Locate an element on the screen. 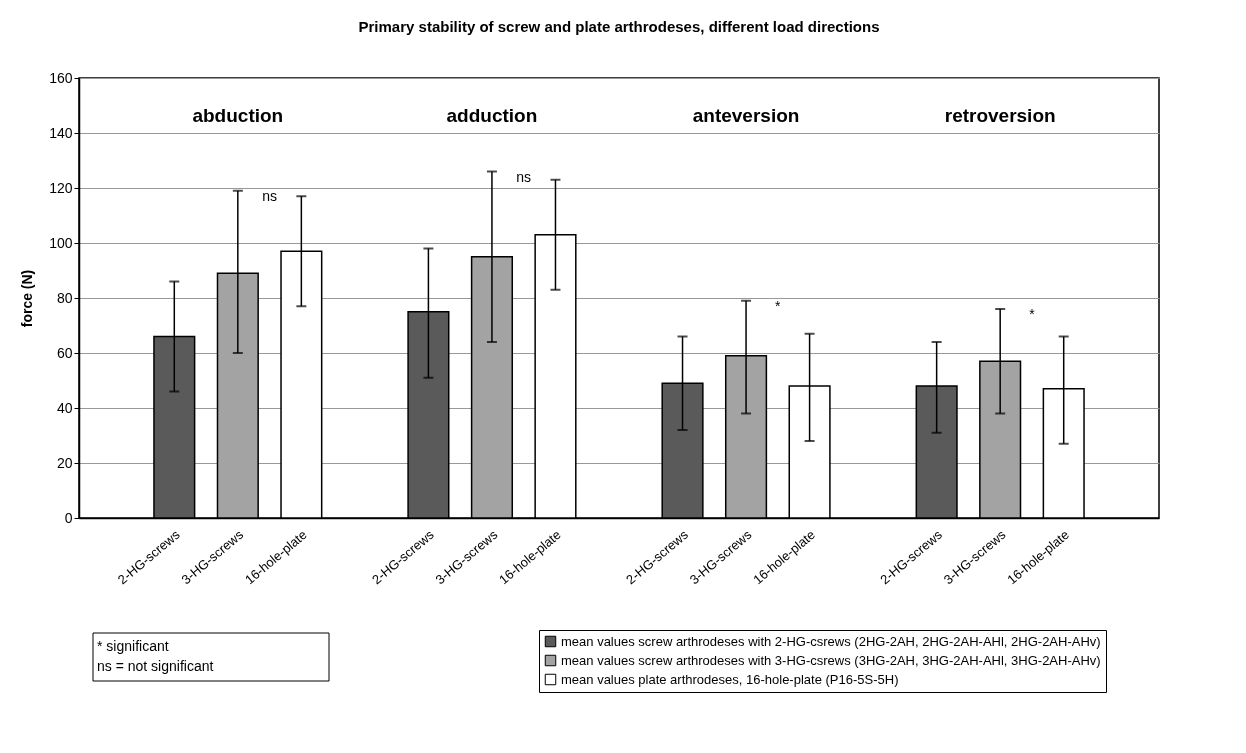 The width and height of the screenshot is (1246, 753). annotation: adduction is located at coordinates (492, 115).